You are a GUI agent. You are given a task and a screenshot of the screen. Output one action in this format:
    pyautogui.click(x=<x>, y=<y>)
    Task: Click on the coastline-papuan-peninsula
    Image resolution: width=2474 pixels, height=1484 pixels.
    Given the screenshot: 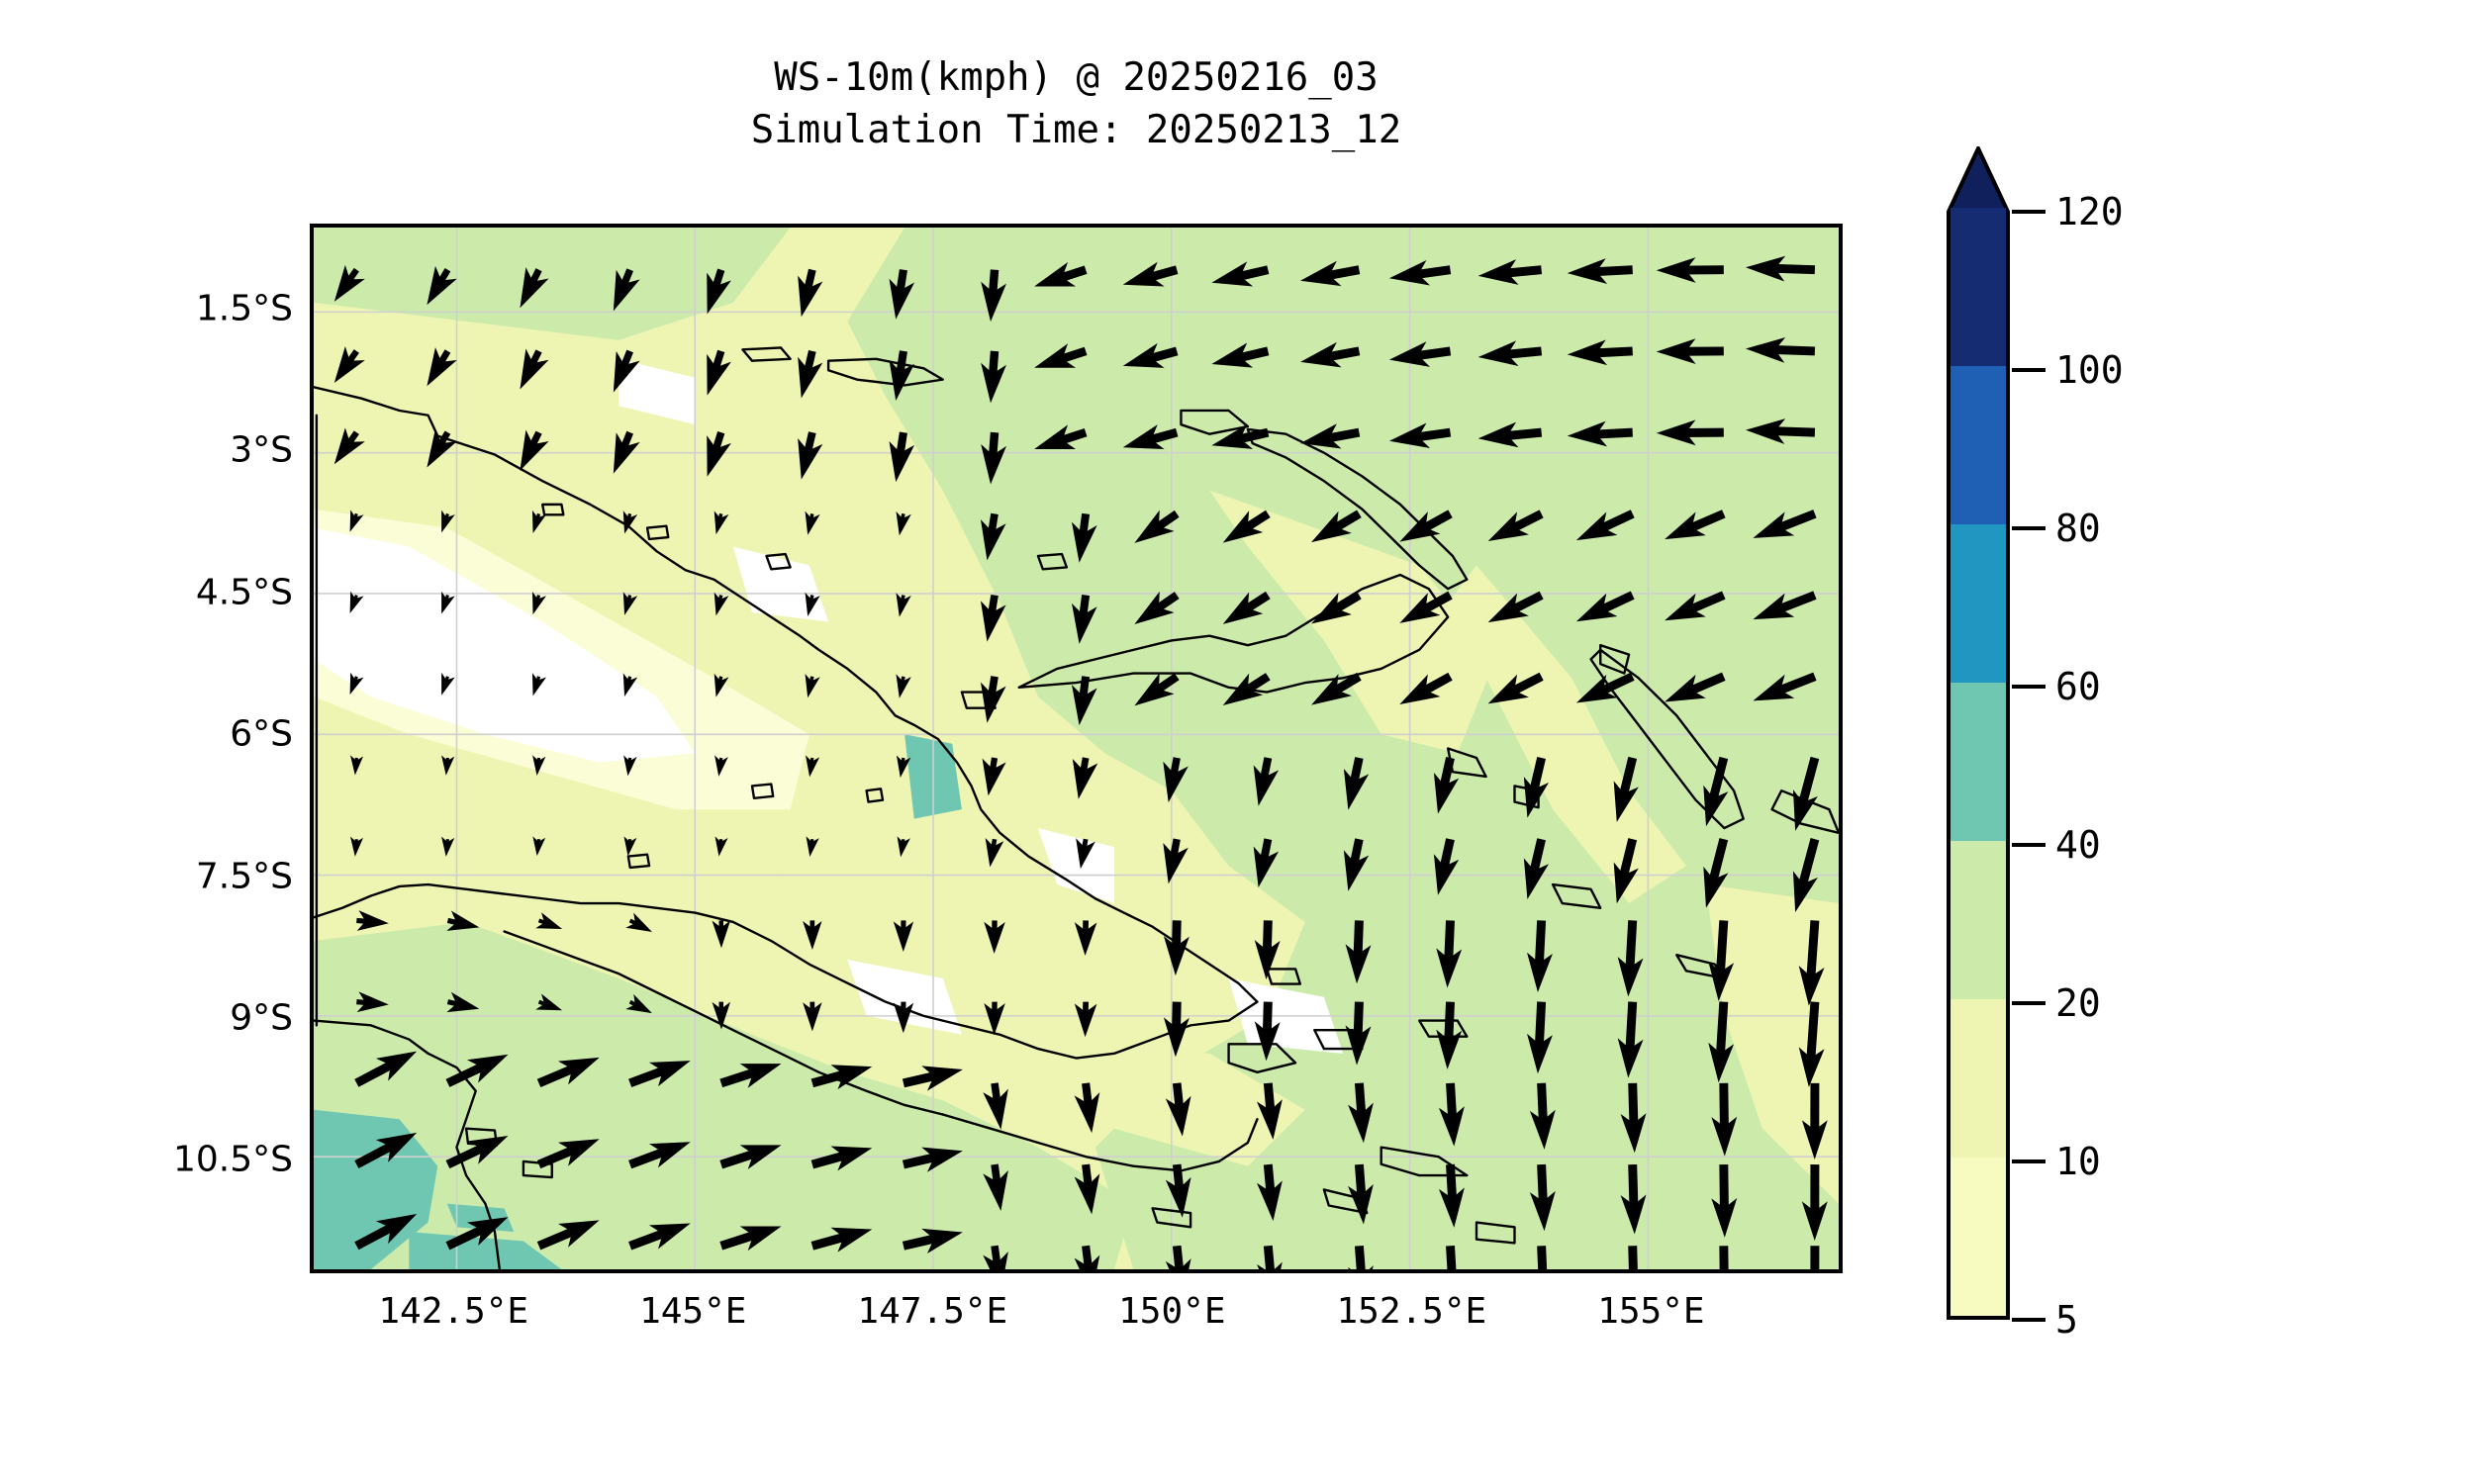 What is the action you would take?
    pyautogui.click(x=1100, y=1142)
    